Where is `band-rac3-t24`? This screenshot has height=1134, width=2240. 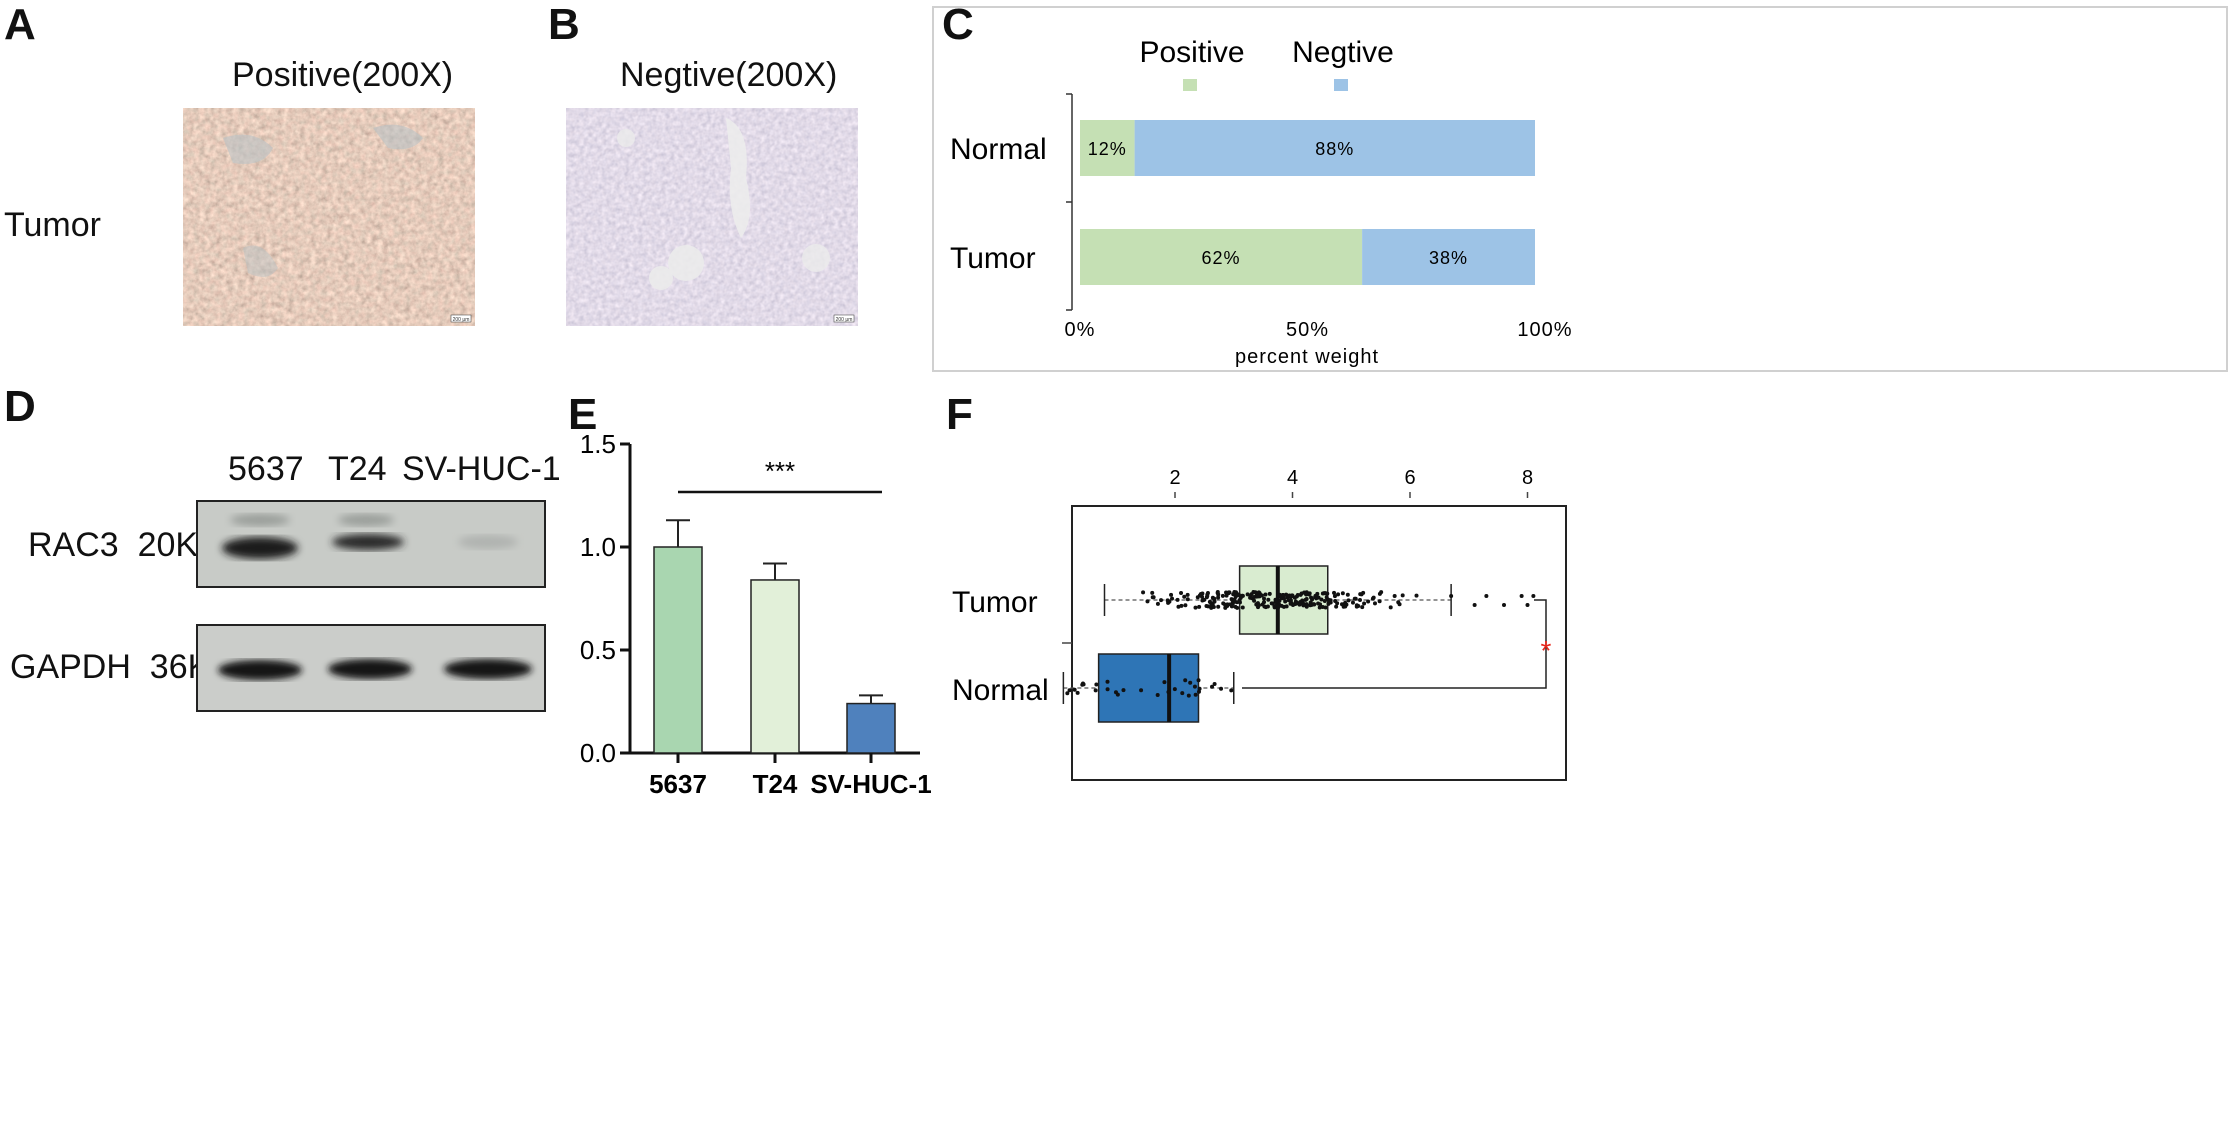
band-rac3-t24 is located at coordinates (368, 542).